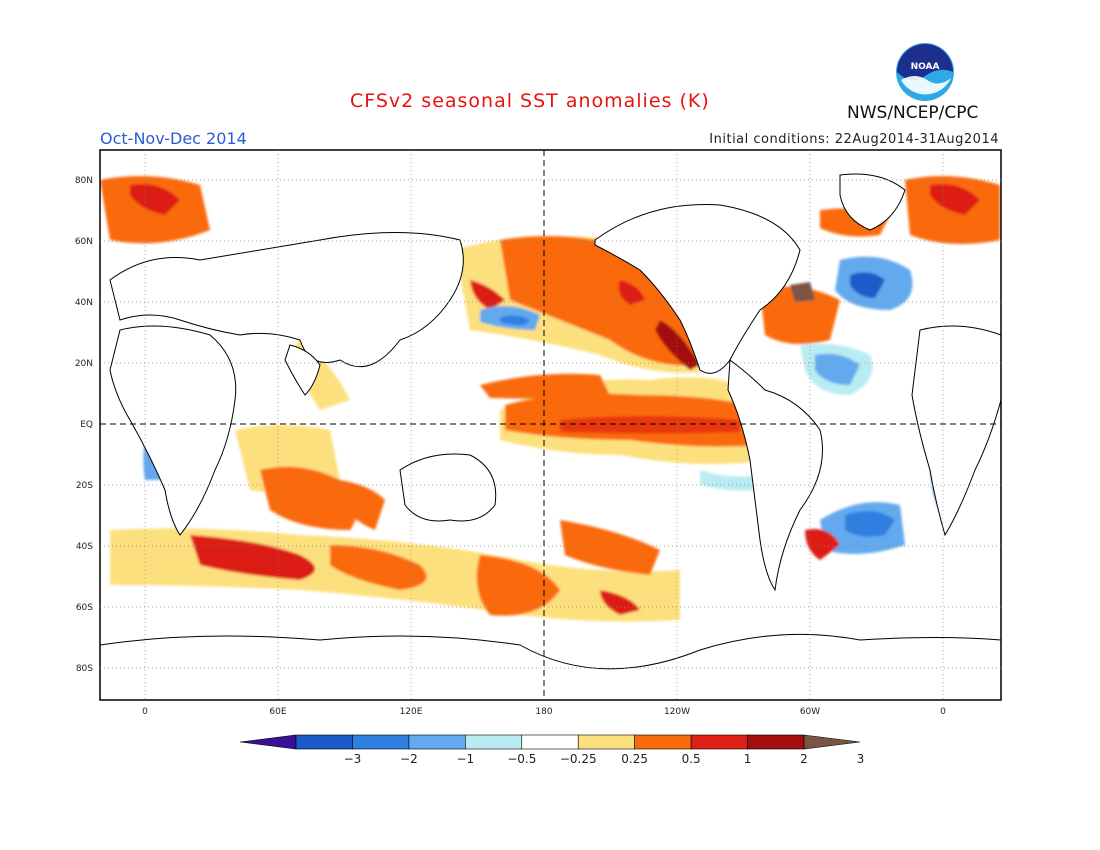  Describe the element at coordinates (804, 759) in the screenshot. I see `colorbar-label: 2` at that location.